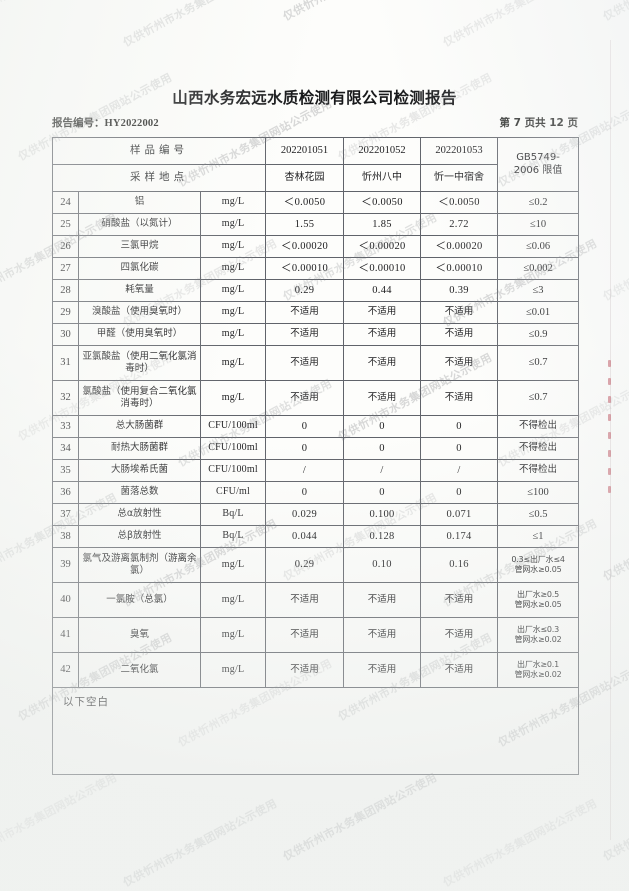 The image size is (629, 891). What do you see at coordinates (316, 670) in the screenshot?
I see `table-row: 42 二氧化氯 mg/L 不适用 不适用 不适用 出厂水≥0.1 管网水≥0.02` at bounding box center [316, 670].